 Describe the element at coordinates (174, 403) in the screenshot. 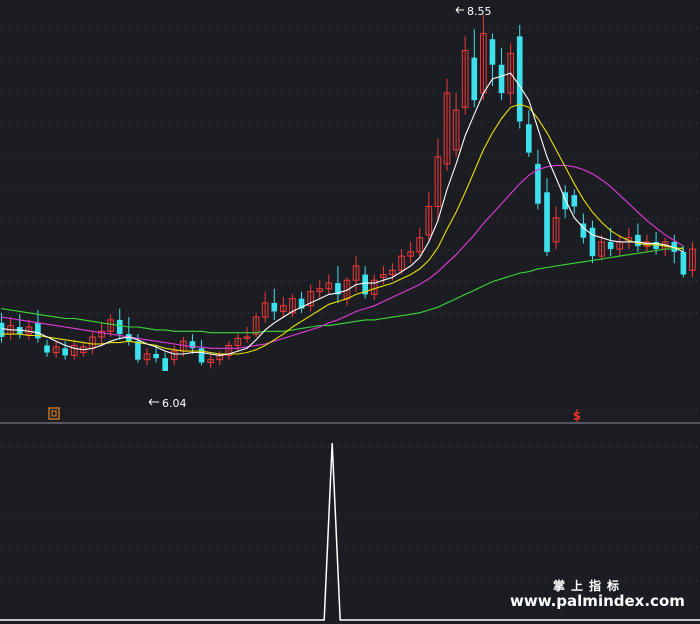

I see `low-marker-label: 6.04` at that location.